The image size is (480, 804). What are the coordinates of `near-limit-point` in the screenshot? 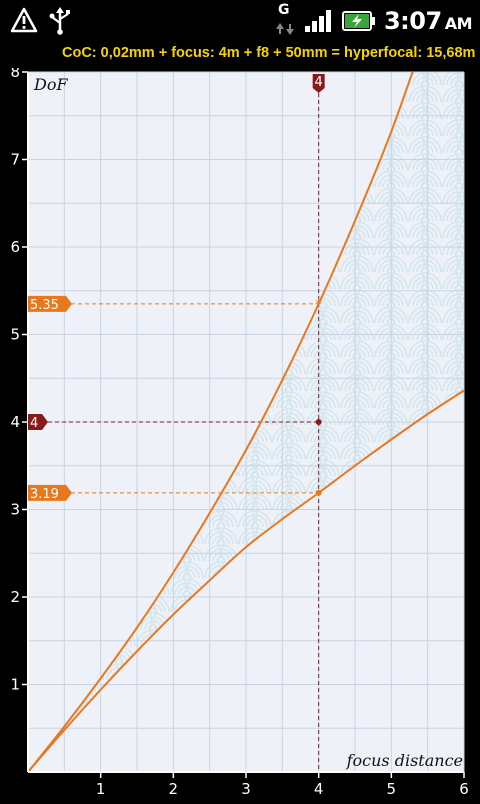 It's located at (318, 492).